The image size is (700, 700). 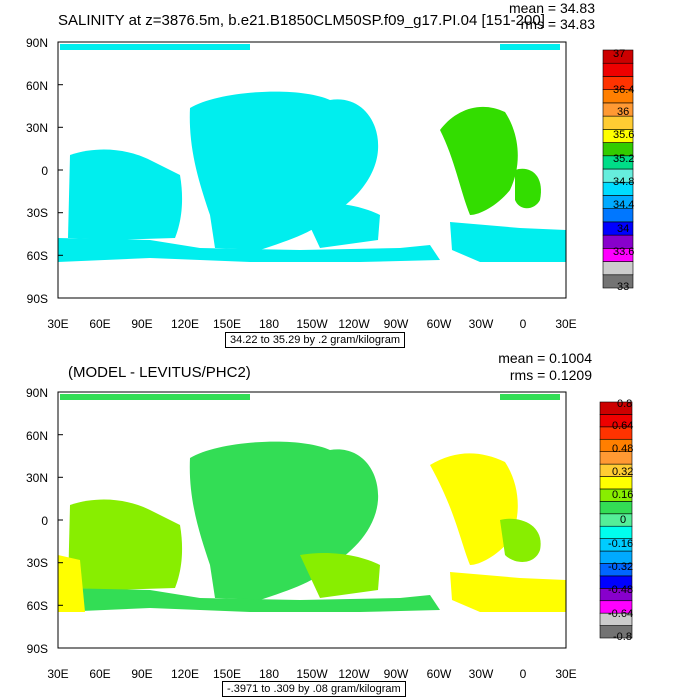 What do you see at coordinates (37, 478) in the screenshot?
I see `panel2-lat-label: 30N` at bounding box center [37, 478].